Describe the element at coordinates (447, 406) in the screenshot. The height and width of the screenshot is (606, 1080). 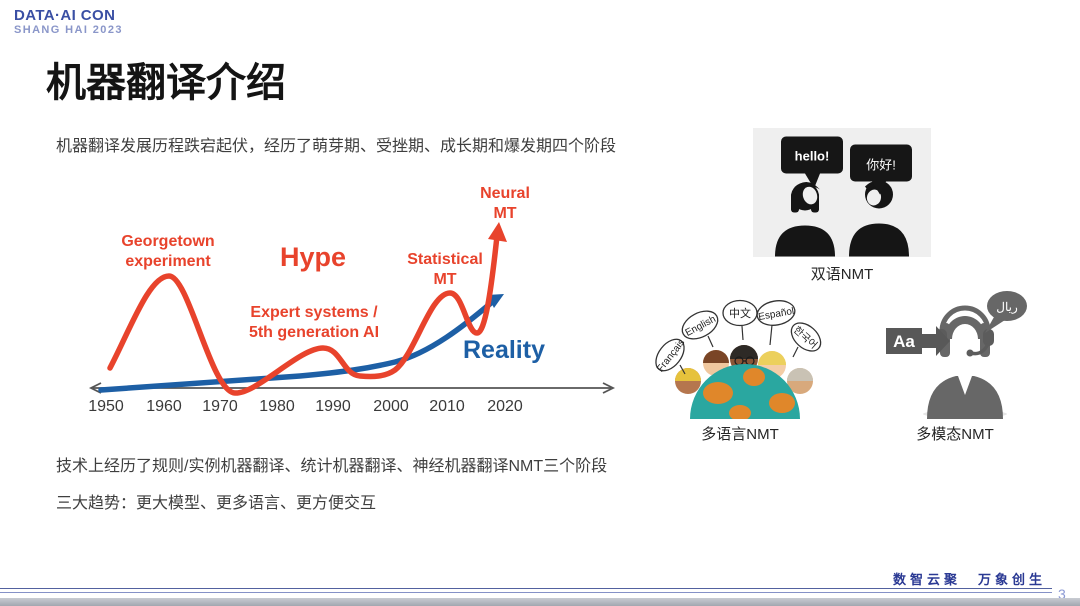
I see `year-tick: 2010` at that location.